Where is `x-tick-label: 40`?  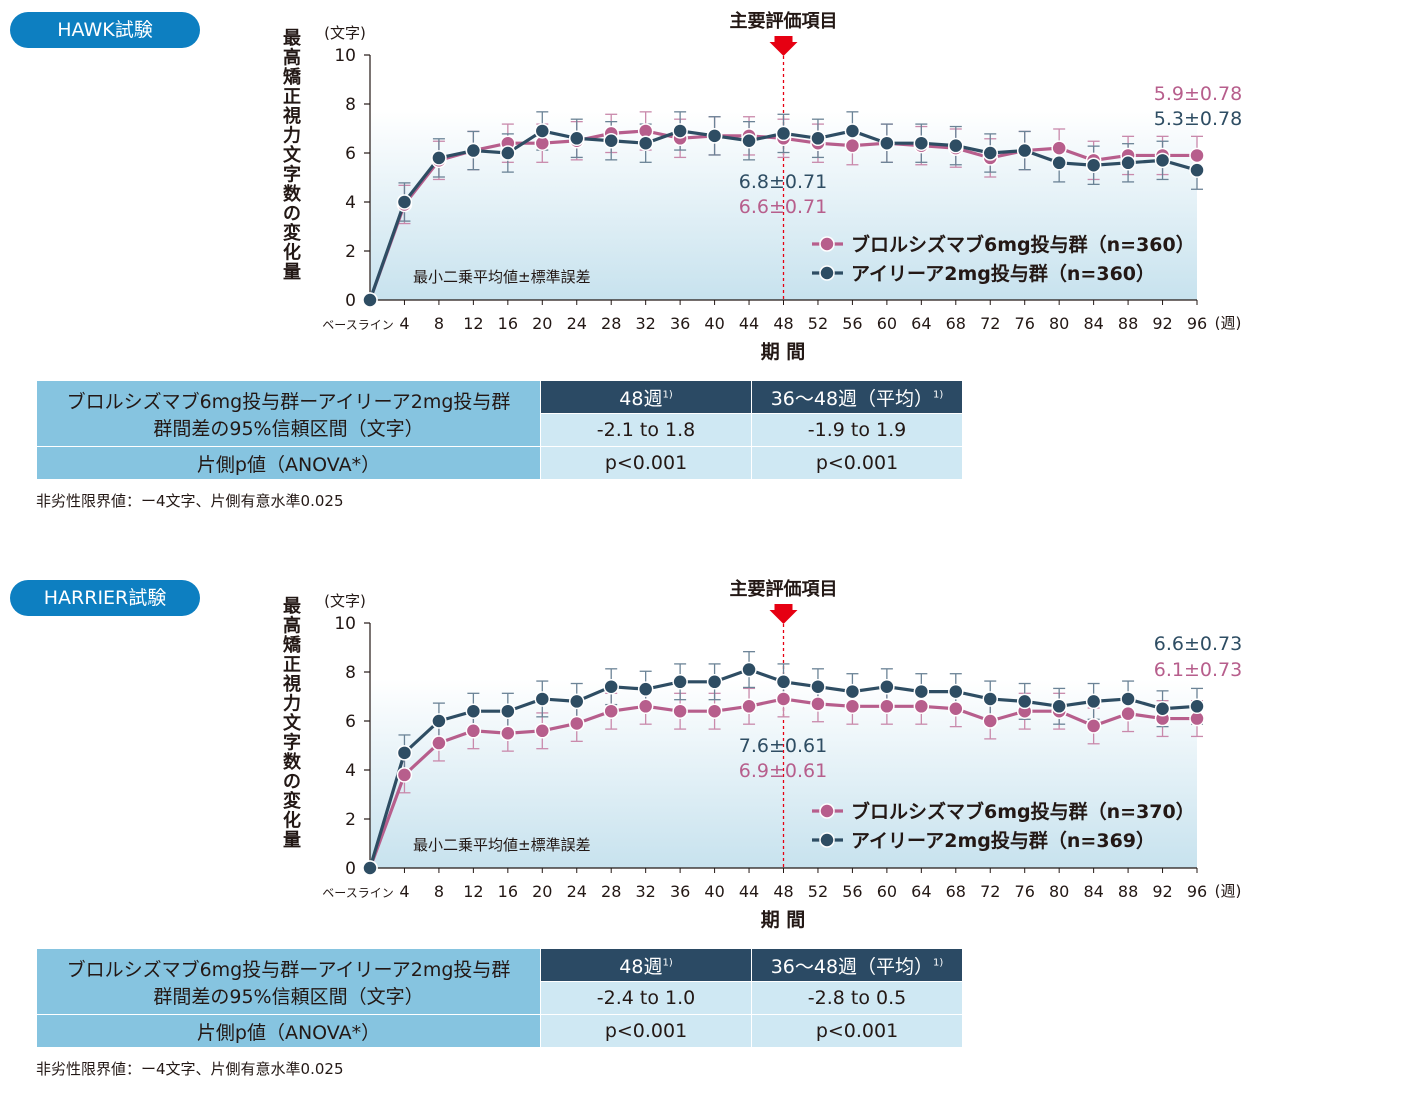 x-tick-label: 40 is located at coordinates (714, 891).